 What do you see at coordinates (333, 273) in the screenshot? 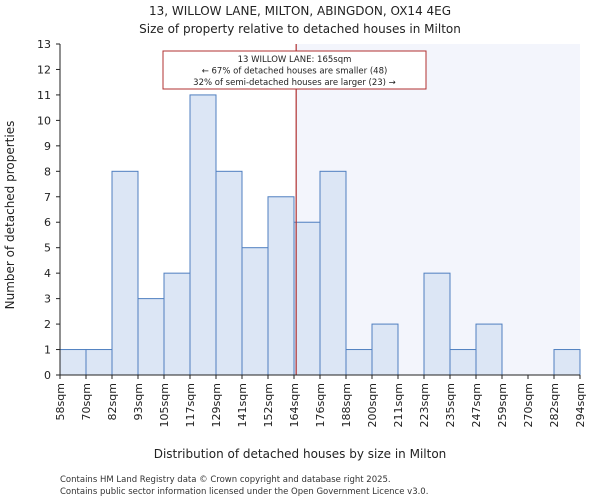
I see `bar-176sqm` at bounding box center [333, 273].